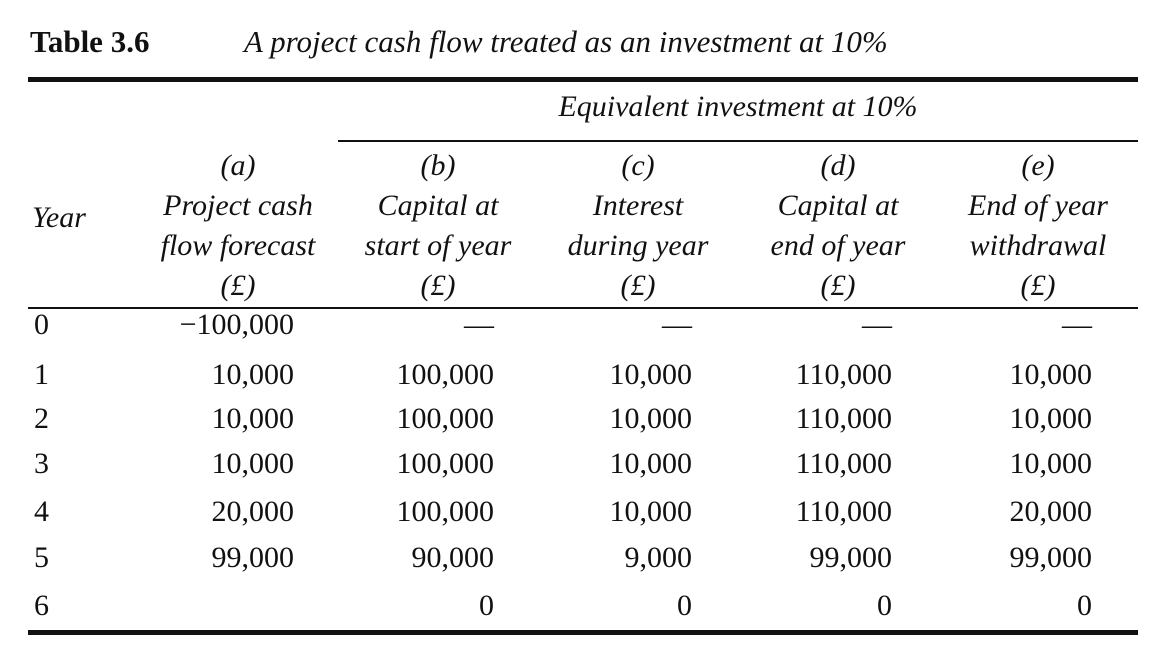 The width and height of the screenshot is (1154, 658). Describe the element at coordinates (1084, 605) in the screenshot. I see `withdrawal-cell: 0` at that location.